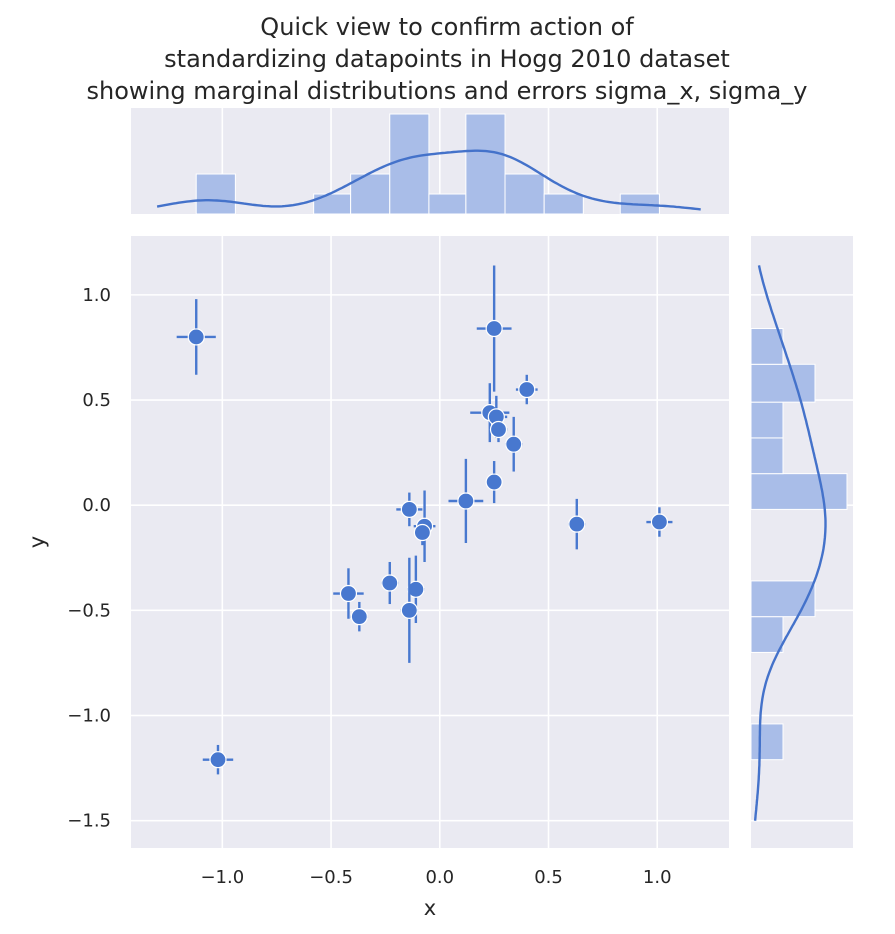  I want to click on title-line-1: Quick view to confirm action of, so click(447, 27).